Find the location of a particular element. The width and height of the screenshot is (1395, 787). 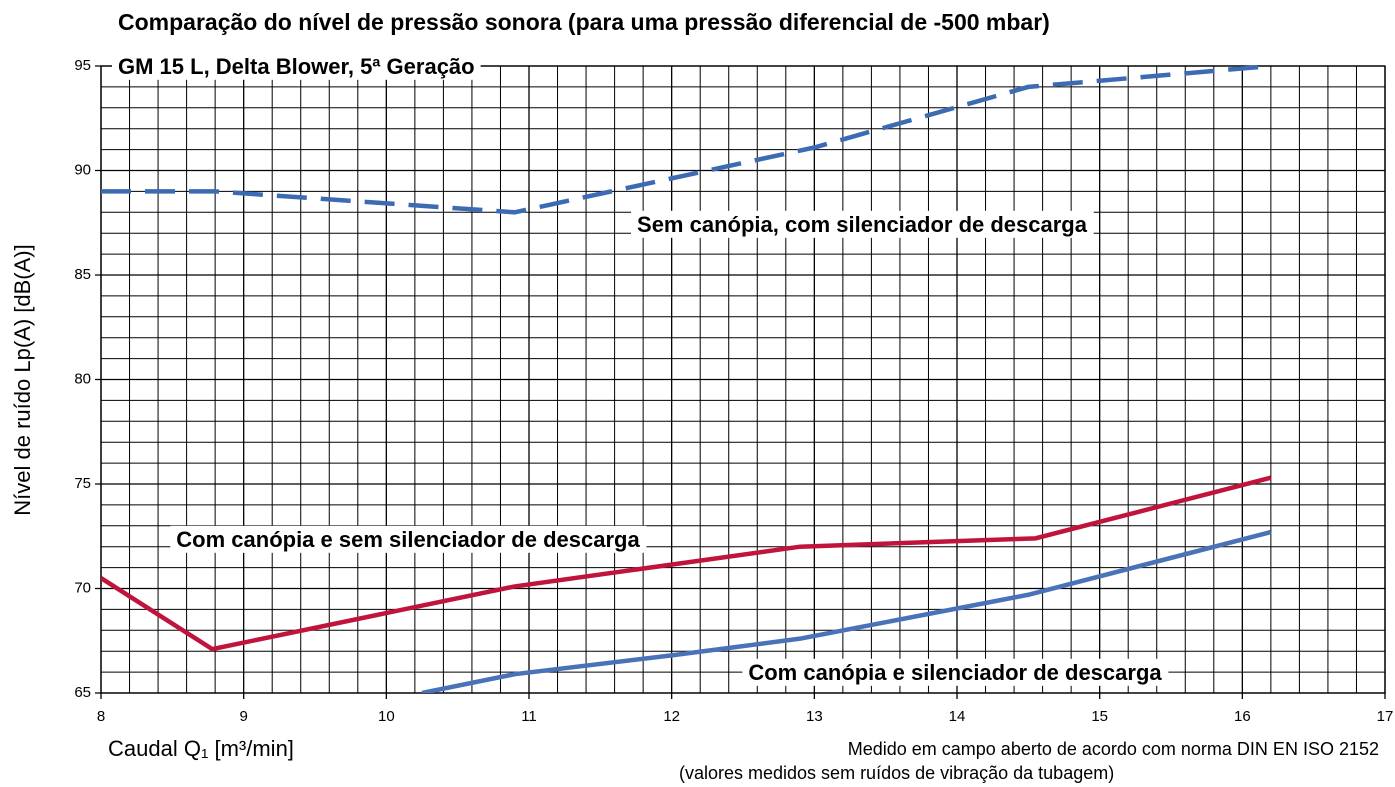

y-axis-label: Nível de ruído Lp(A) [dB(A)] is located at coordinates (22, 379).